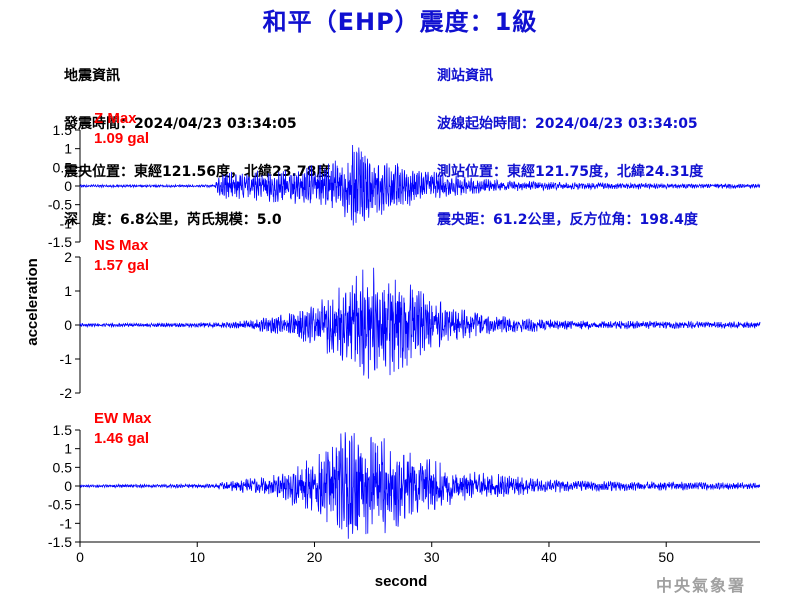  What do you see at coordinates (68, 486) in the screenshot?
I see `y-tick-label-ew: 0` at bounding box center [68, 486].